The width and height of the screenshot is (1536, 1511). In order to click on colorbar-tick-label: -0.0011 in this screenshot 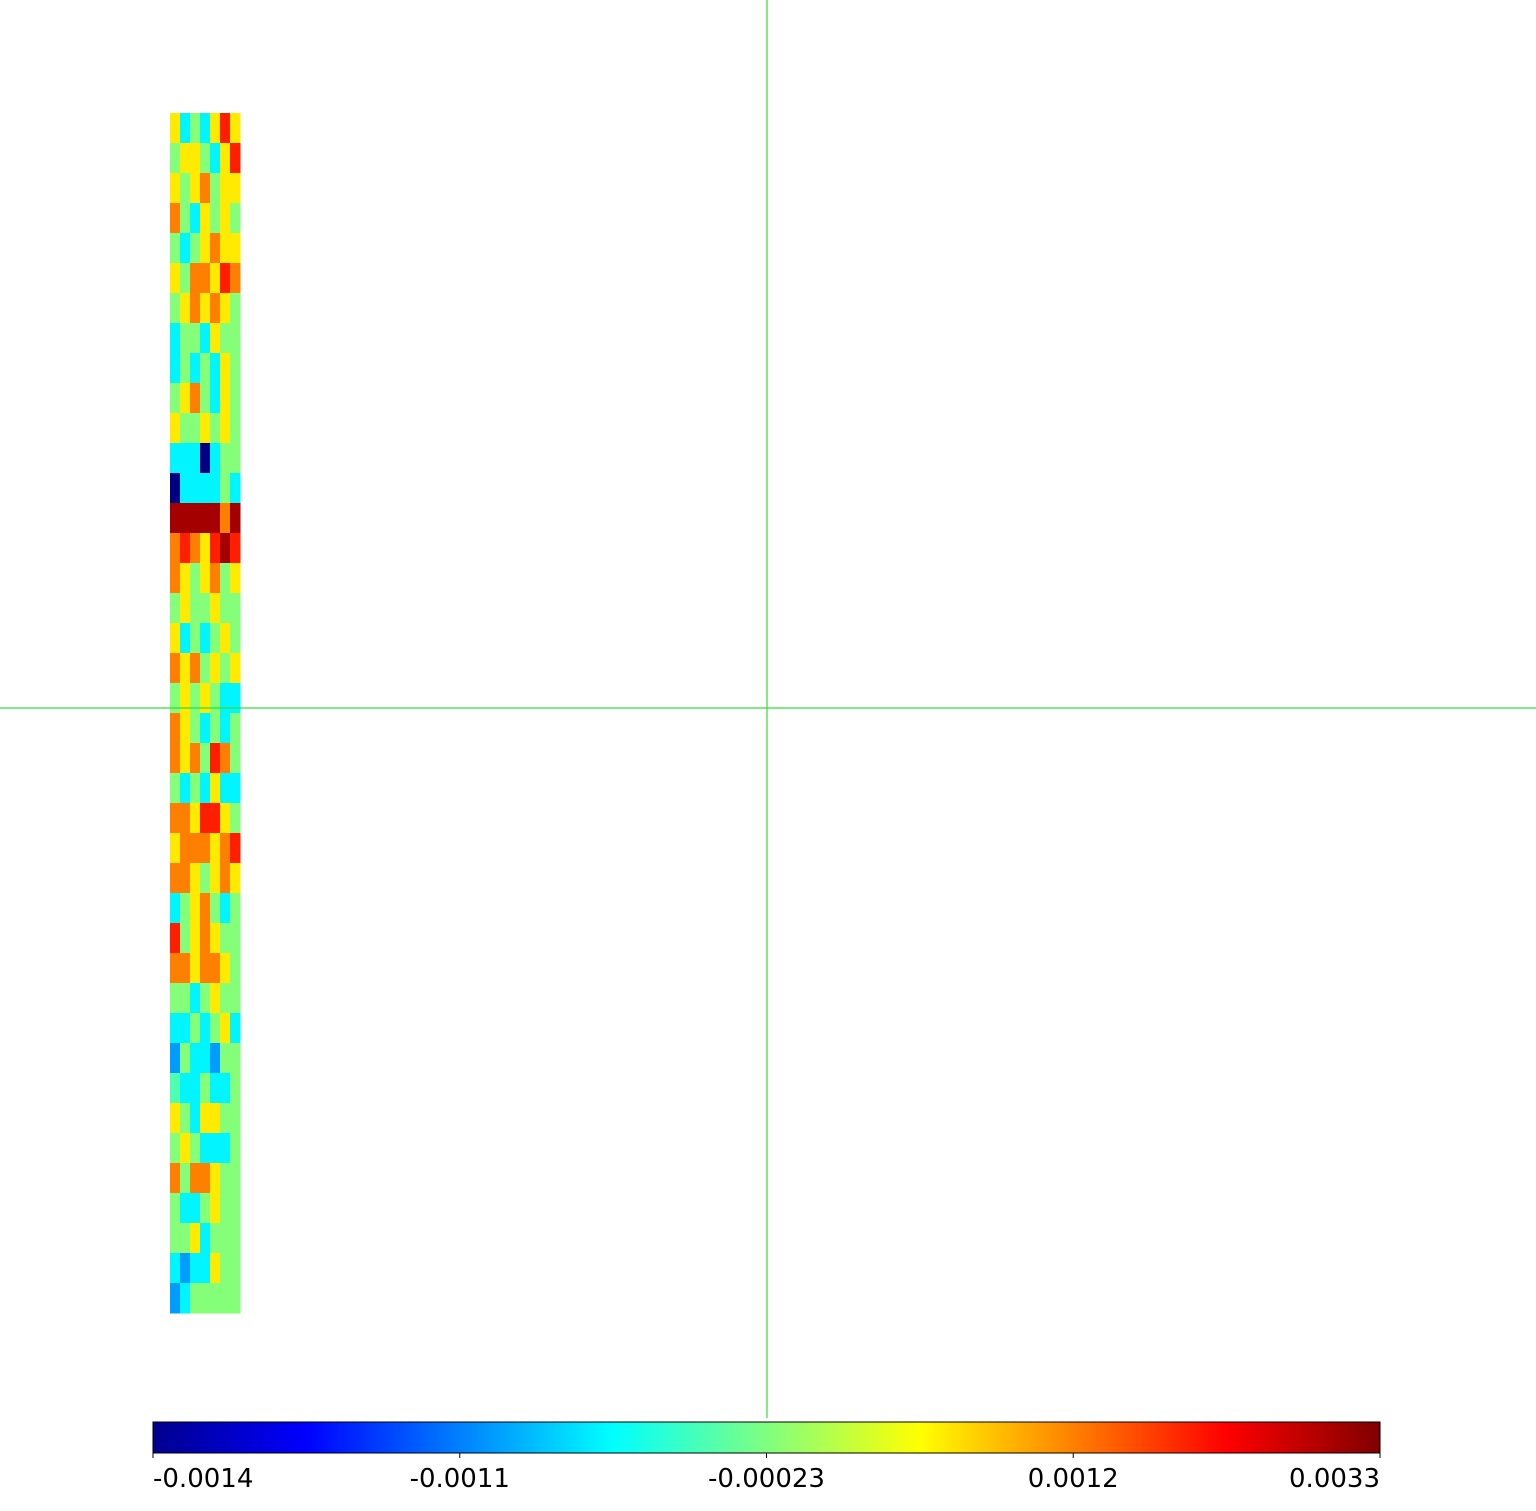, I will do `click(460, 1479)`.